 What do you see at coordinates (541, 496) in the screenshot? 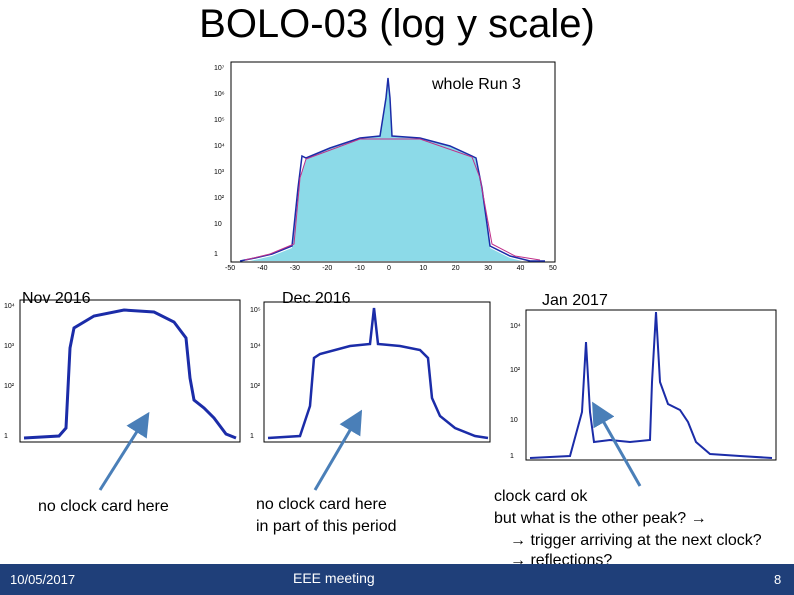
I see `jan-note-line1: clock card ok` at bounding box center [541, 496].